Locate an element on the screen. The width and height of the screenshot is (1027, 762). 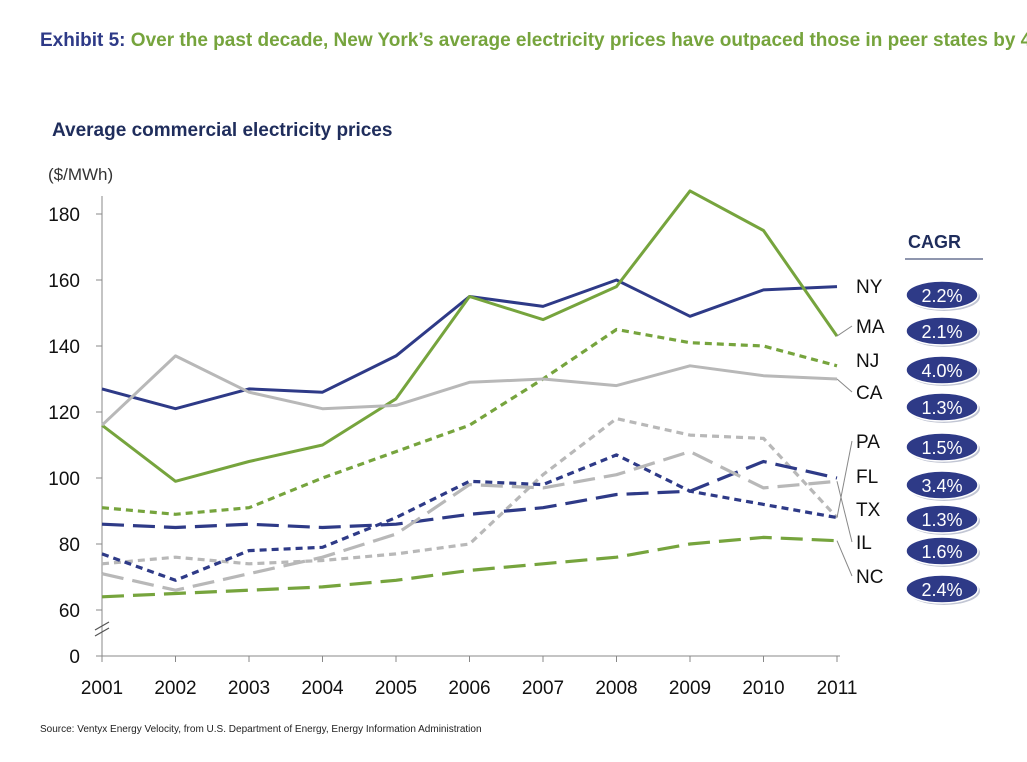
series-line-ny is located at coordinates (469, 344).